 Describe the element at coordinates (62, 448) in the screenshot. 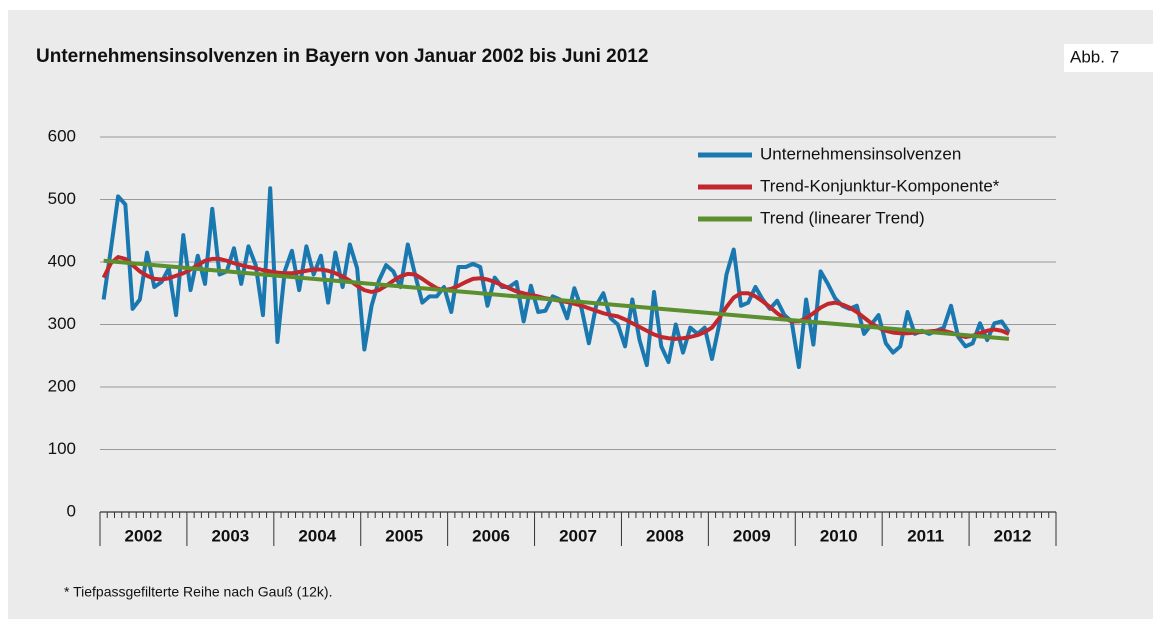

I see `y-tick-label: 100` at that location.